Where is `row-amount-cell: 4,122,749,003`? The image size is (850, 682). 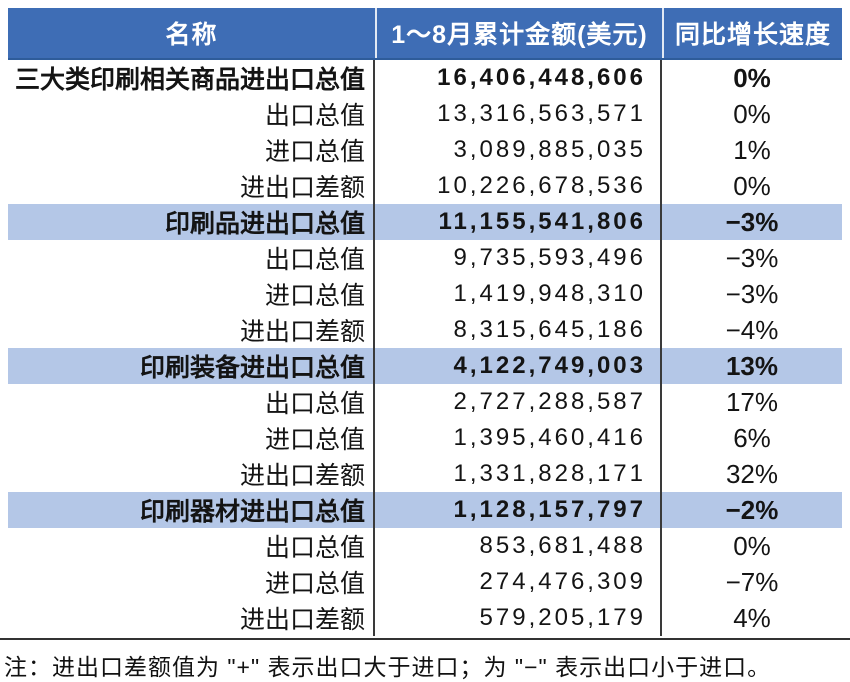
row-amount-cell: 4,122,749,003 is located at coordinates (518, 366).